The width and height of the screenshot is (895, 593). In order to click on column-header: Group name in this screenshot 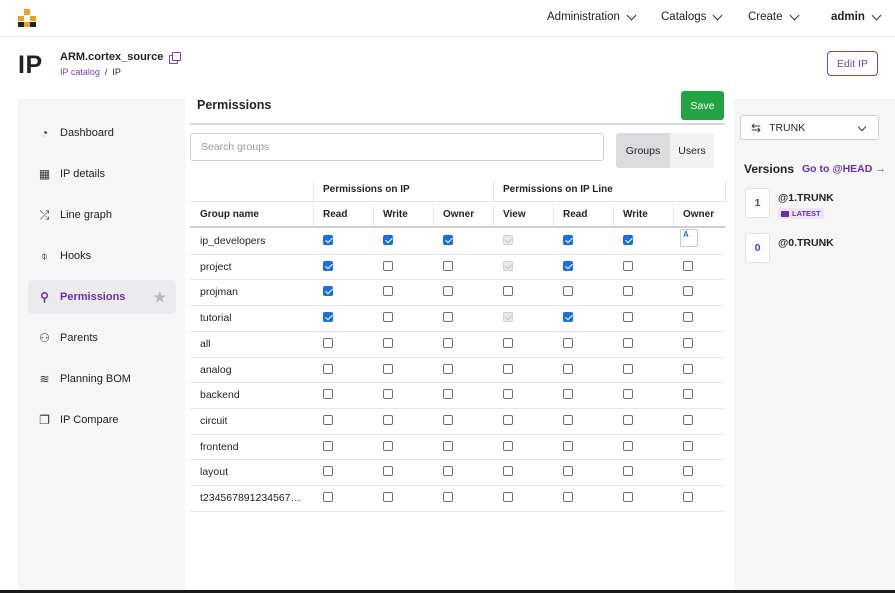, I will do `click(229, 214)`.